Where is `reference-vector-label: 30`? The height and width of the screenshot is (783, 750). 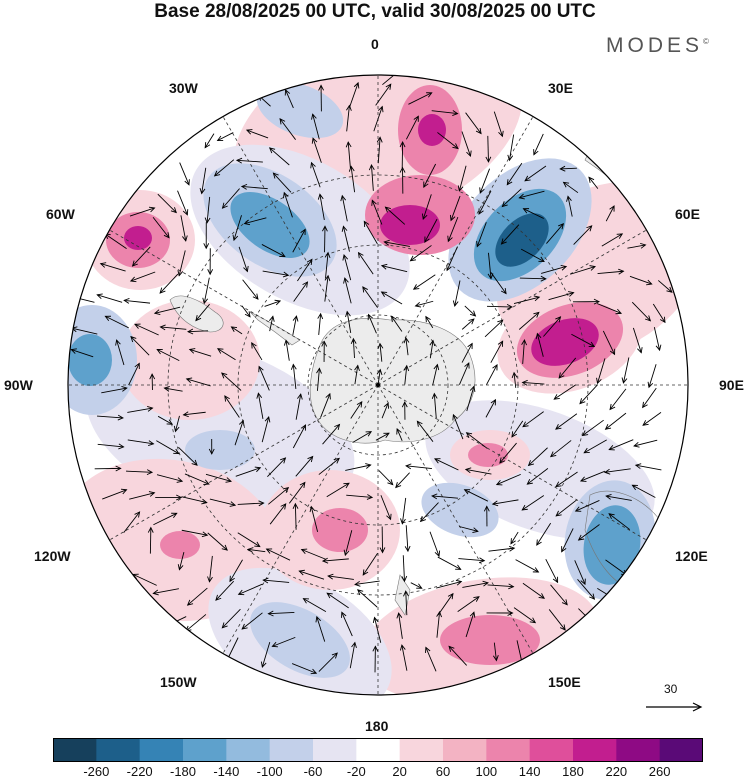
reference-vector-label: 30 is located at coordinates (671, 689).